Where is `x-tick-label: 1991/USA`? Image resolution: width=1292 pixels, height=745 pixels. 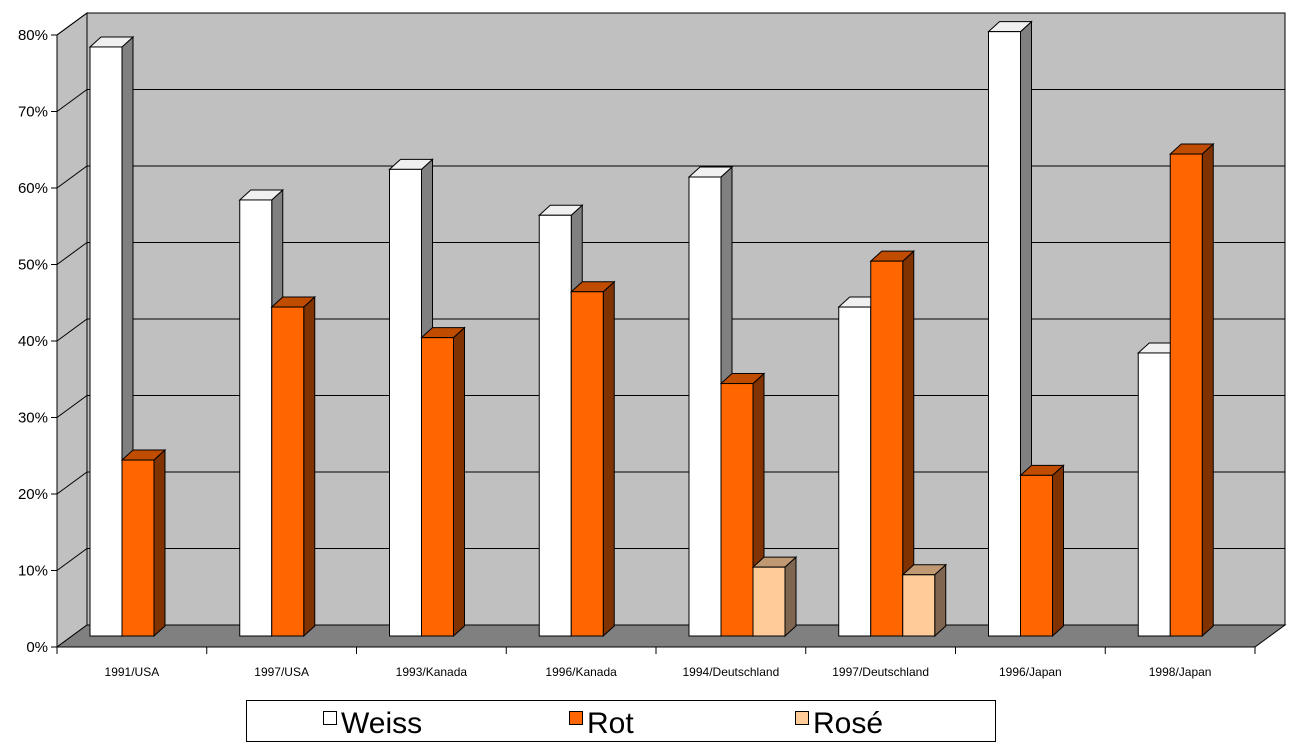 x-tick-label: 1991/USA is located at coordinates (132, 672).